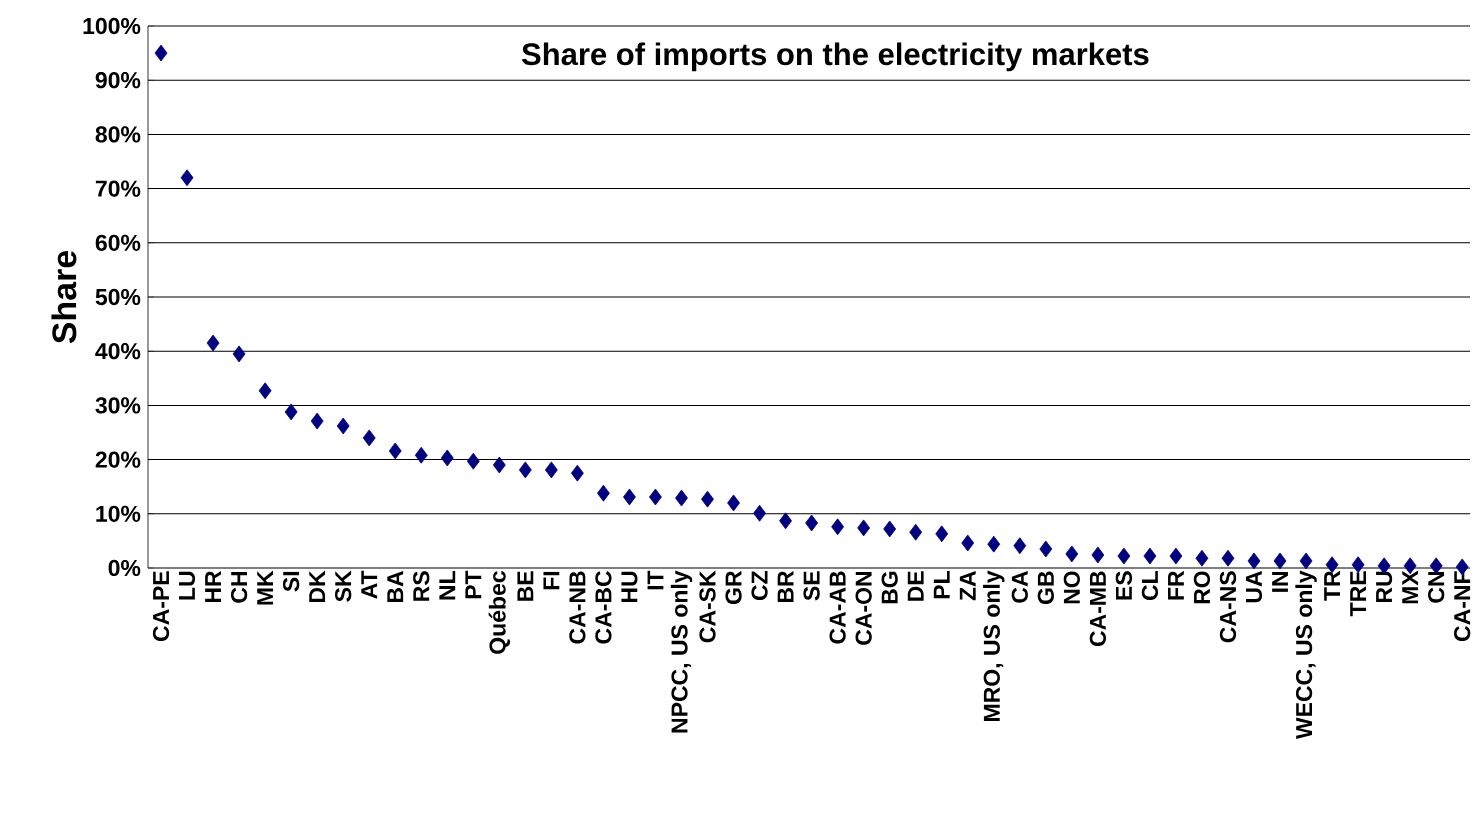 The width and height of the screenshot is (1480, 813). What do you see at coordinates (1410, 587) in the screenshot?
I see `x-tick-label: MX` at bounding box center [1410, 587].